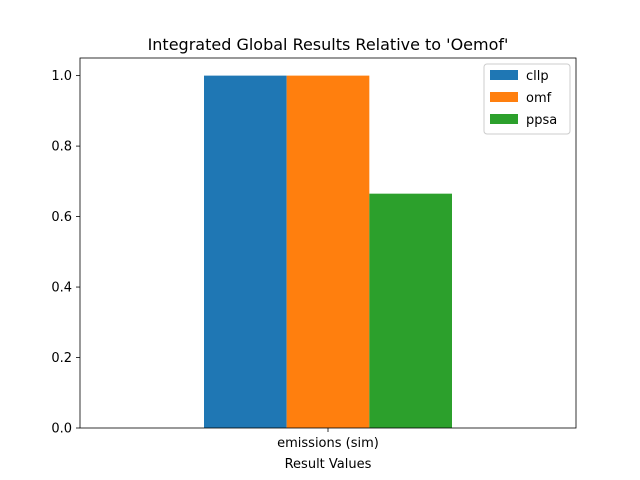  I want to click on y-tick-label: 0.0, so click(61, 429).